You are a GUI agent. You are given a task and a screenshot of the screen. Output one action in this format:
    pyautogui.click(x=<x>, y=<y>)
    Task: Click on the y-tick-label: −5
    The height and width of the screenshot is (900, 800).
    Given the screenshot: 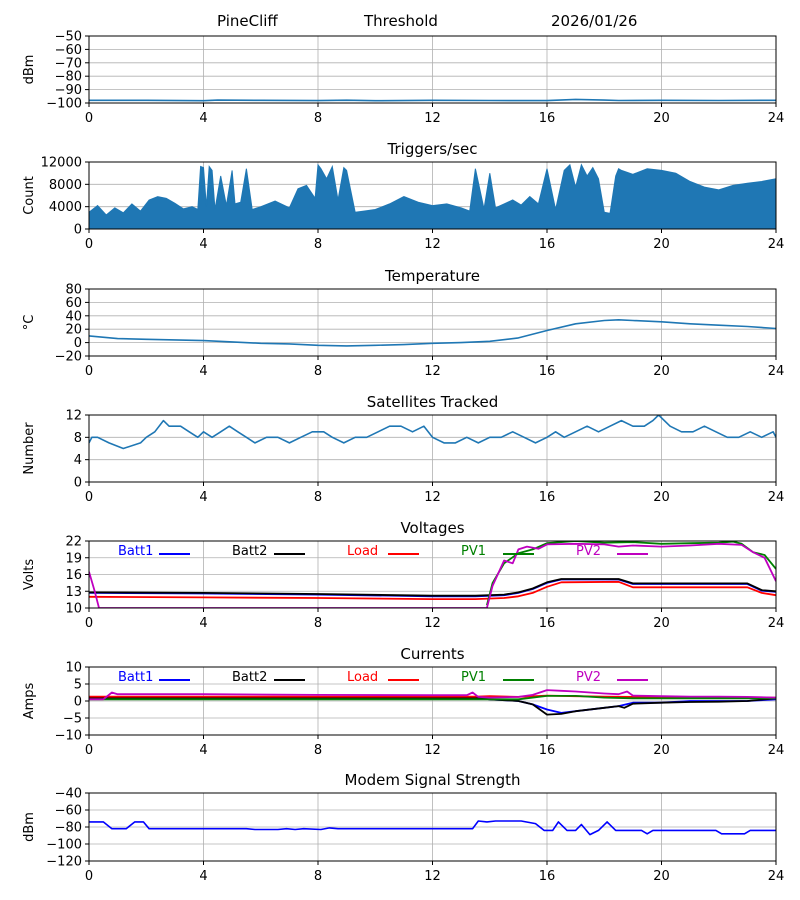 What is the action you would take?
    pyautogui.click(x=72, y=719)
    